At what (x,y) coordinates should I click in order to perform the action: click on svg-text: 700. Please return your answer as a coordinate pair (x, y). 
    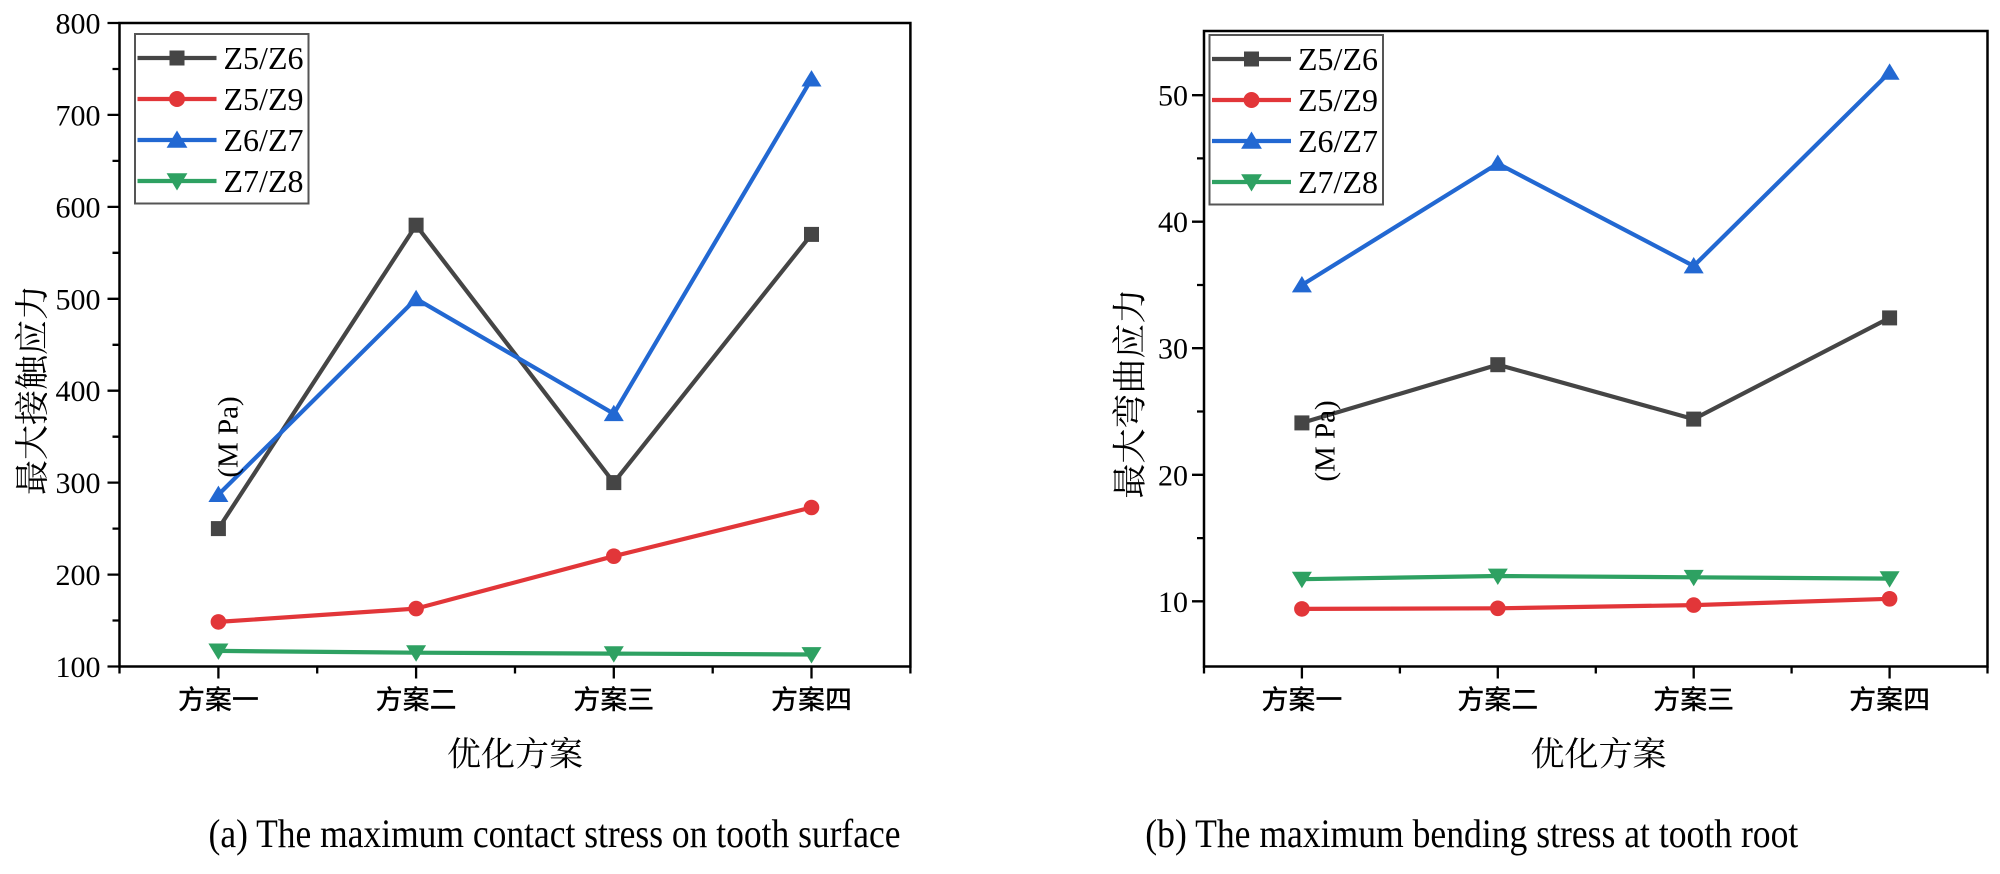
    Looking at the image, I should click on (78, 115).